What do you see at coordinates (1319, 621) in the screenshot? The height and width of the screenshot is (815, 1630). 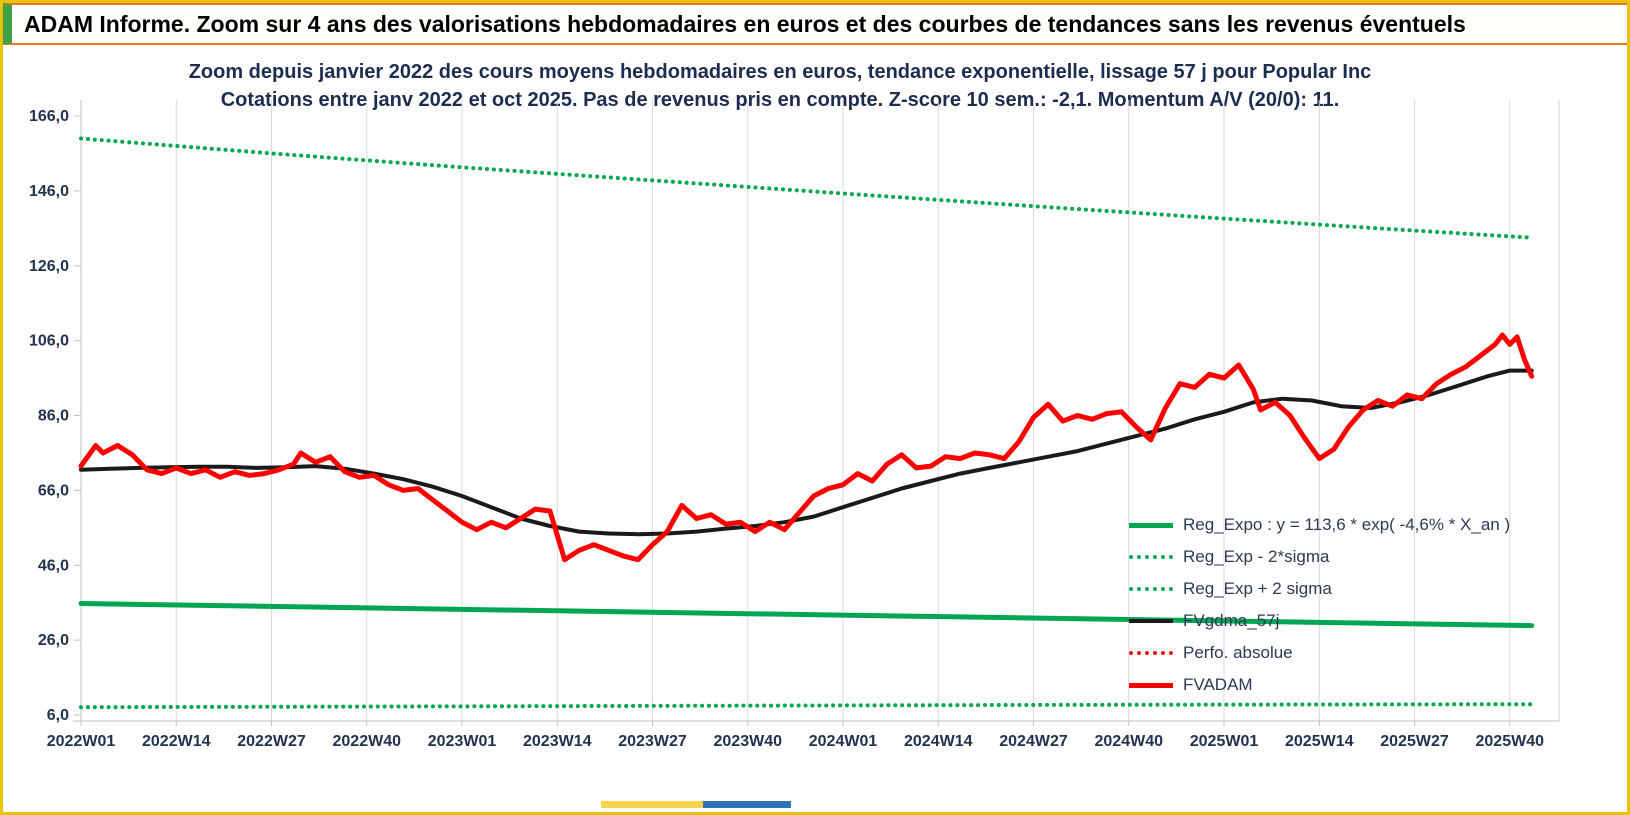 I see `legend-item-fvgdma-57j: FVgdma_57j` at bounding box center [1319, 621].